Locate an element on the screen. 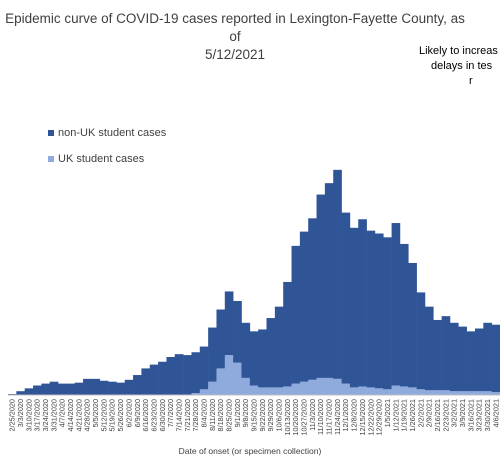 This screenshot has height=471, width=500. annotation-note: Likely to increas delays in tes r is located at coordinates (459, 66).